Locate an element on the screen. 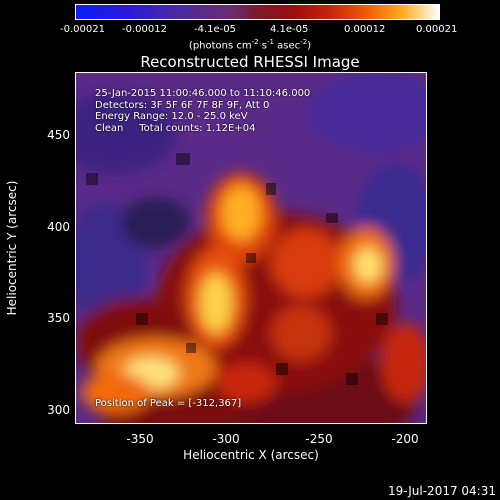  timestamp: 19-Jul-2017 04:31 is located at coordinates (441, 491).